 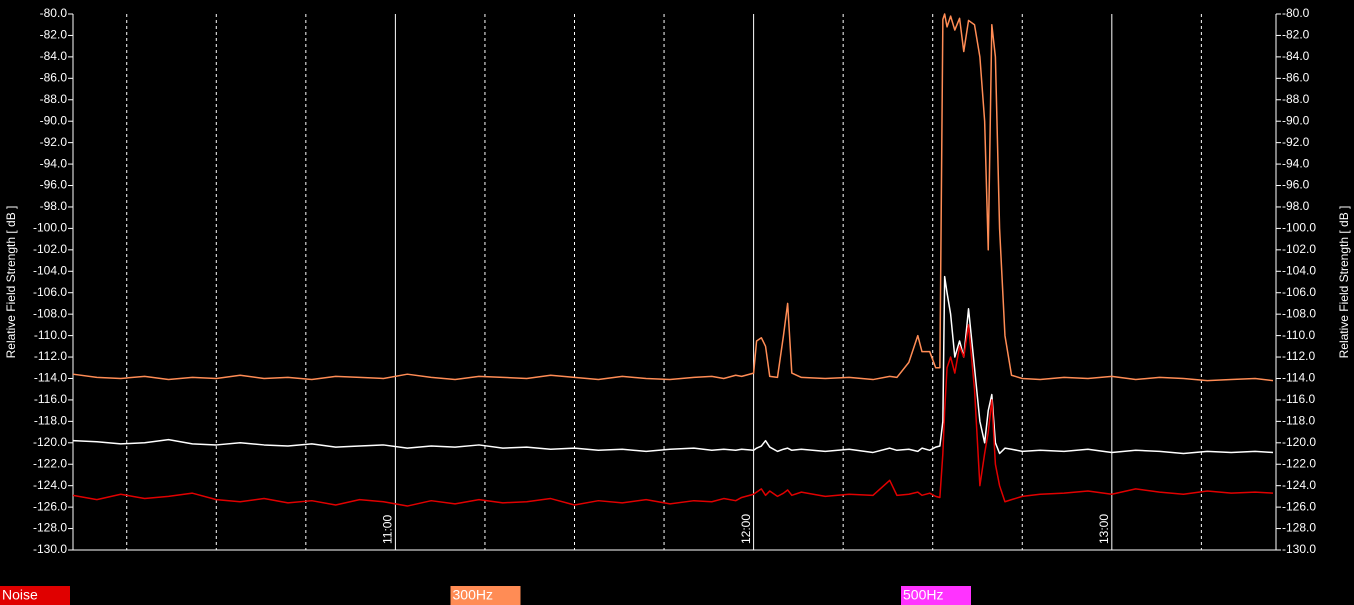 What do you see at coordinates (50, 528) in the screenshot?
I see `y-tick-label: -128.0` at bounding box center [50, 528].